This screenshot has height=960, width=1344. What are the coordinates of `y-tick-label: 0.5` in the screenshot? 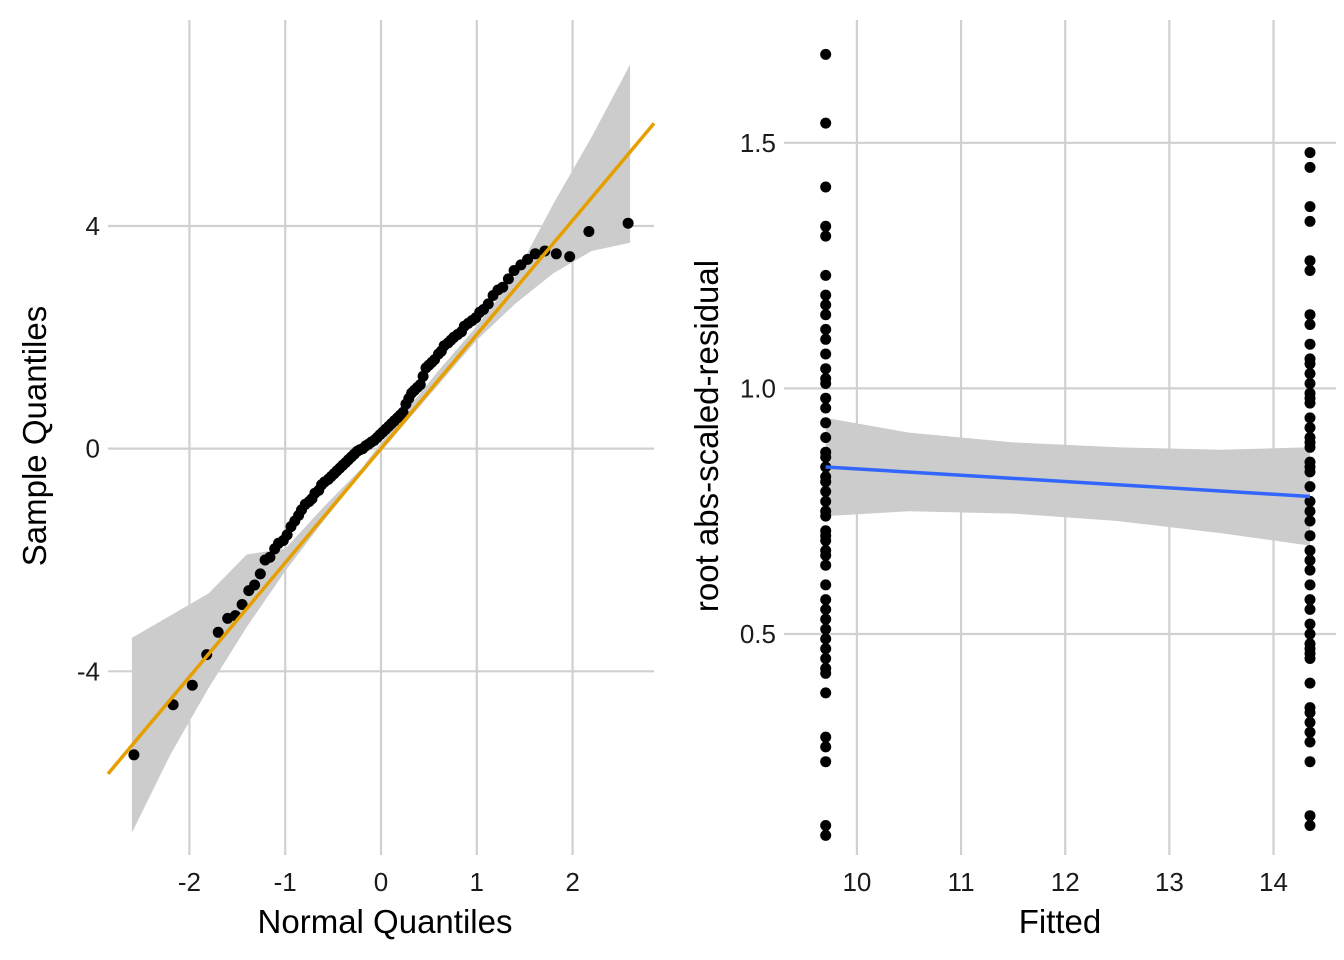 It's located at (758, 634).